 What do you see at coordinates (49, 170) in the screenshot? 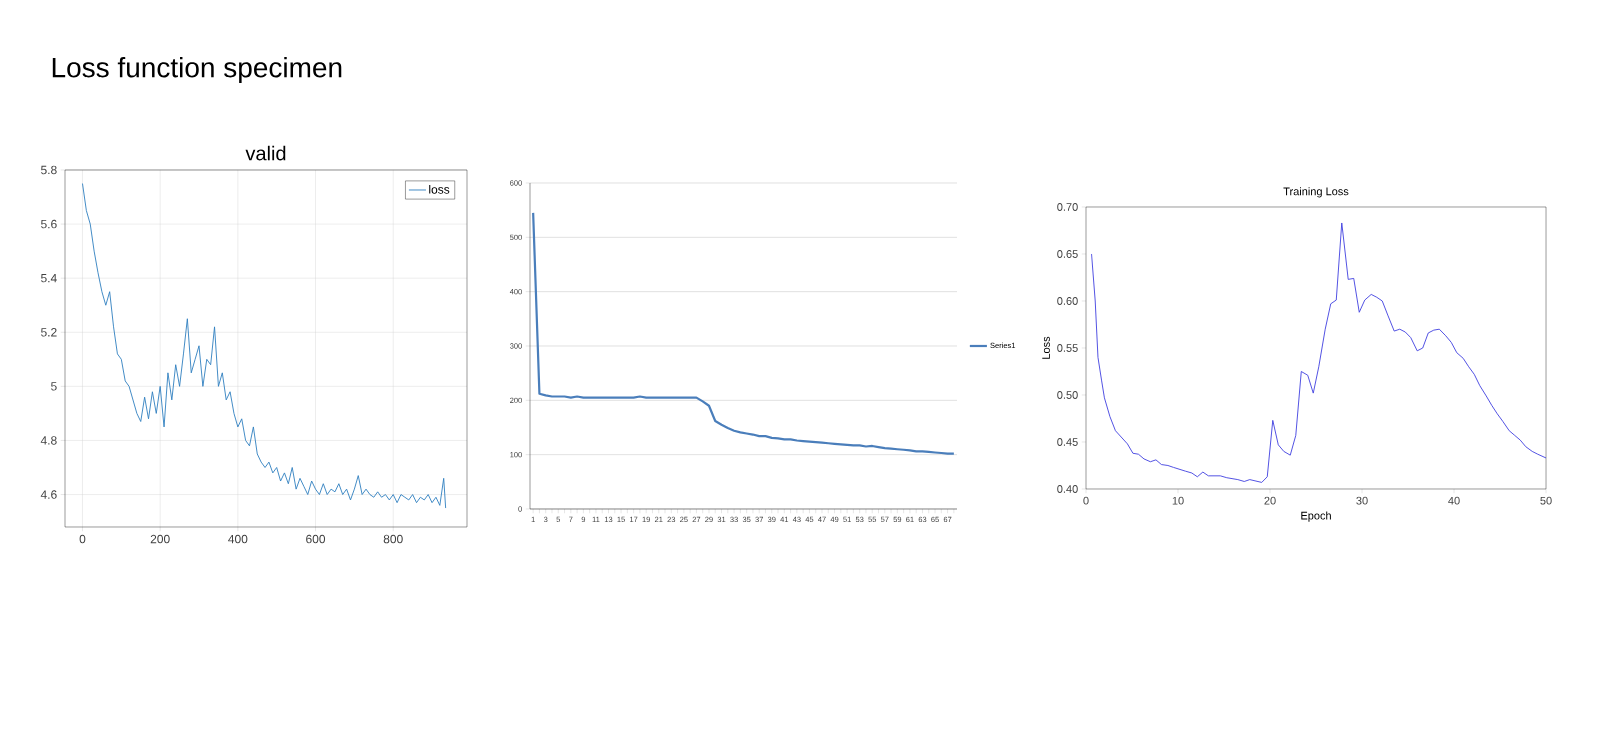
I see `y-tick-label: 5.8` at bounding box center [49, 170].